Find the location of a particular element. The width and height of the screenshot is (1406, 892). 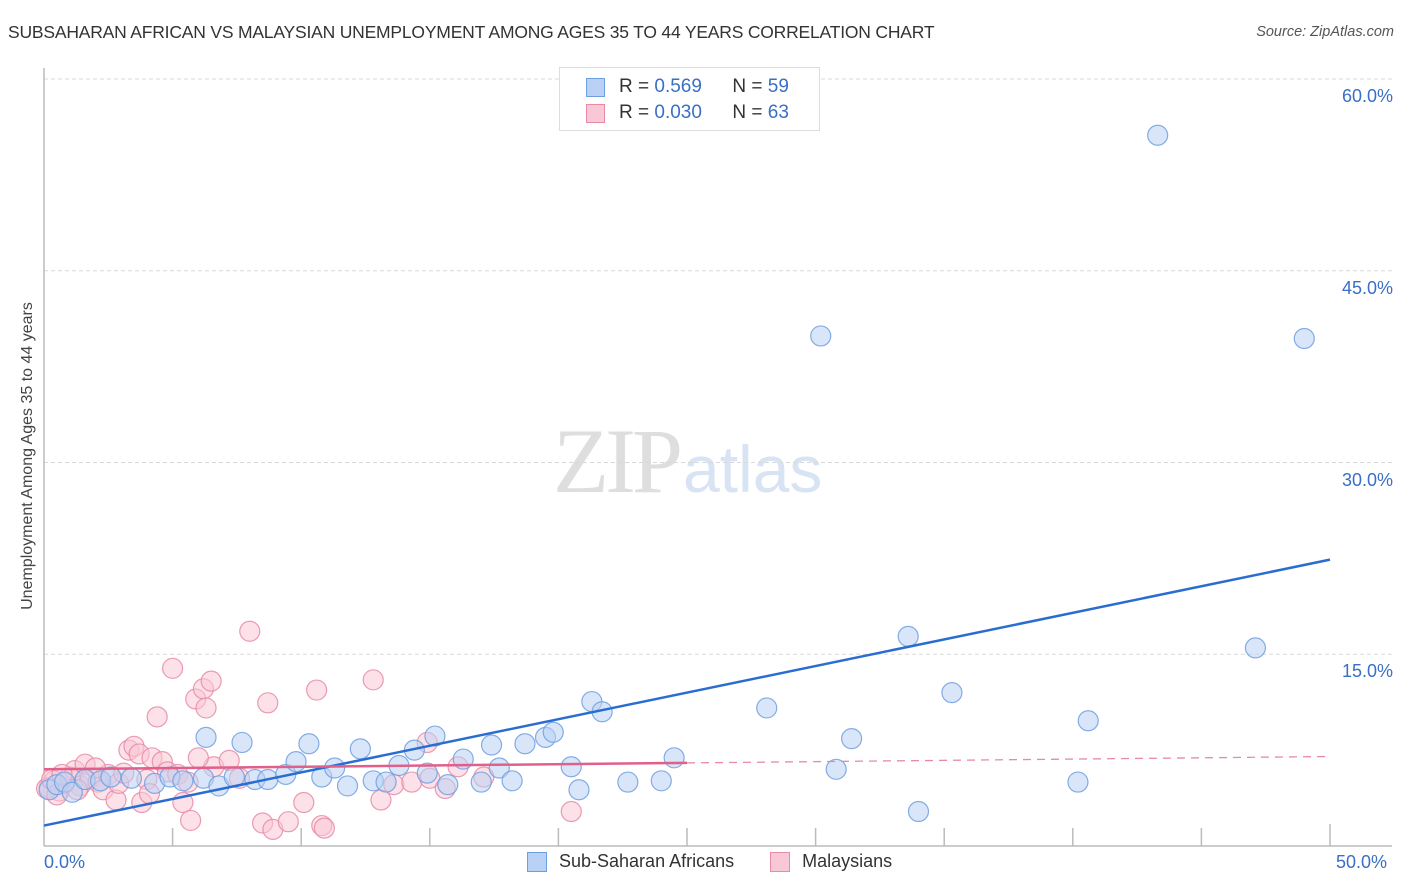

y-tick-label: 15.0% is located at coordinates (1367, 671).